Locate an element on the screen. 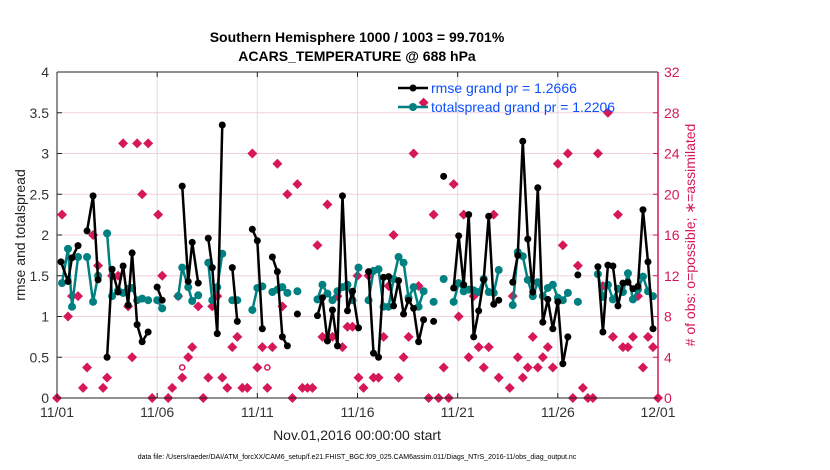 The height and width of the screenshot is (470, 830). y-tick-label: 0.5 is located at coordinates (40, 357).